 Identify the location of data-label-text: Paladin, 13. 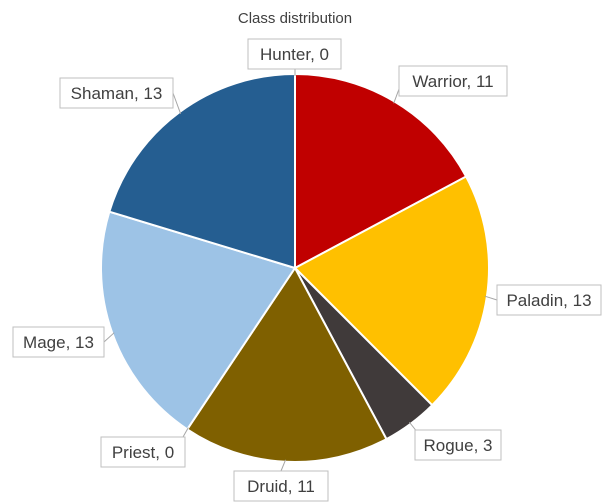
(548, 300).